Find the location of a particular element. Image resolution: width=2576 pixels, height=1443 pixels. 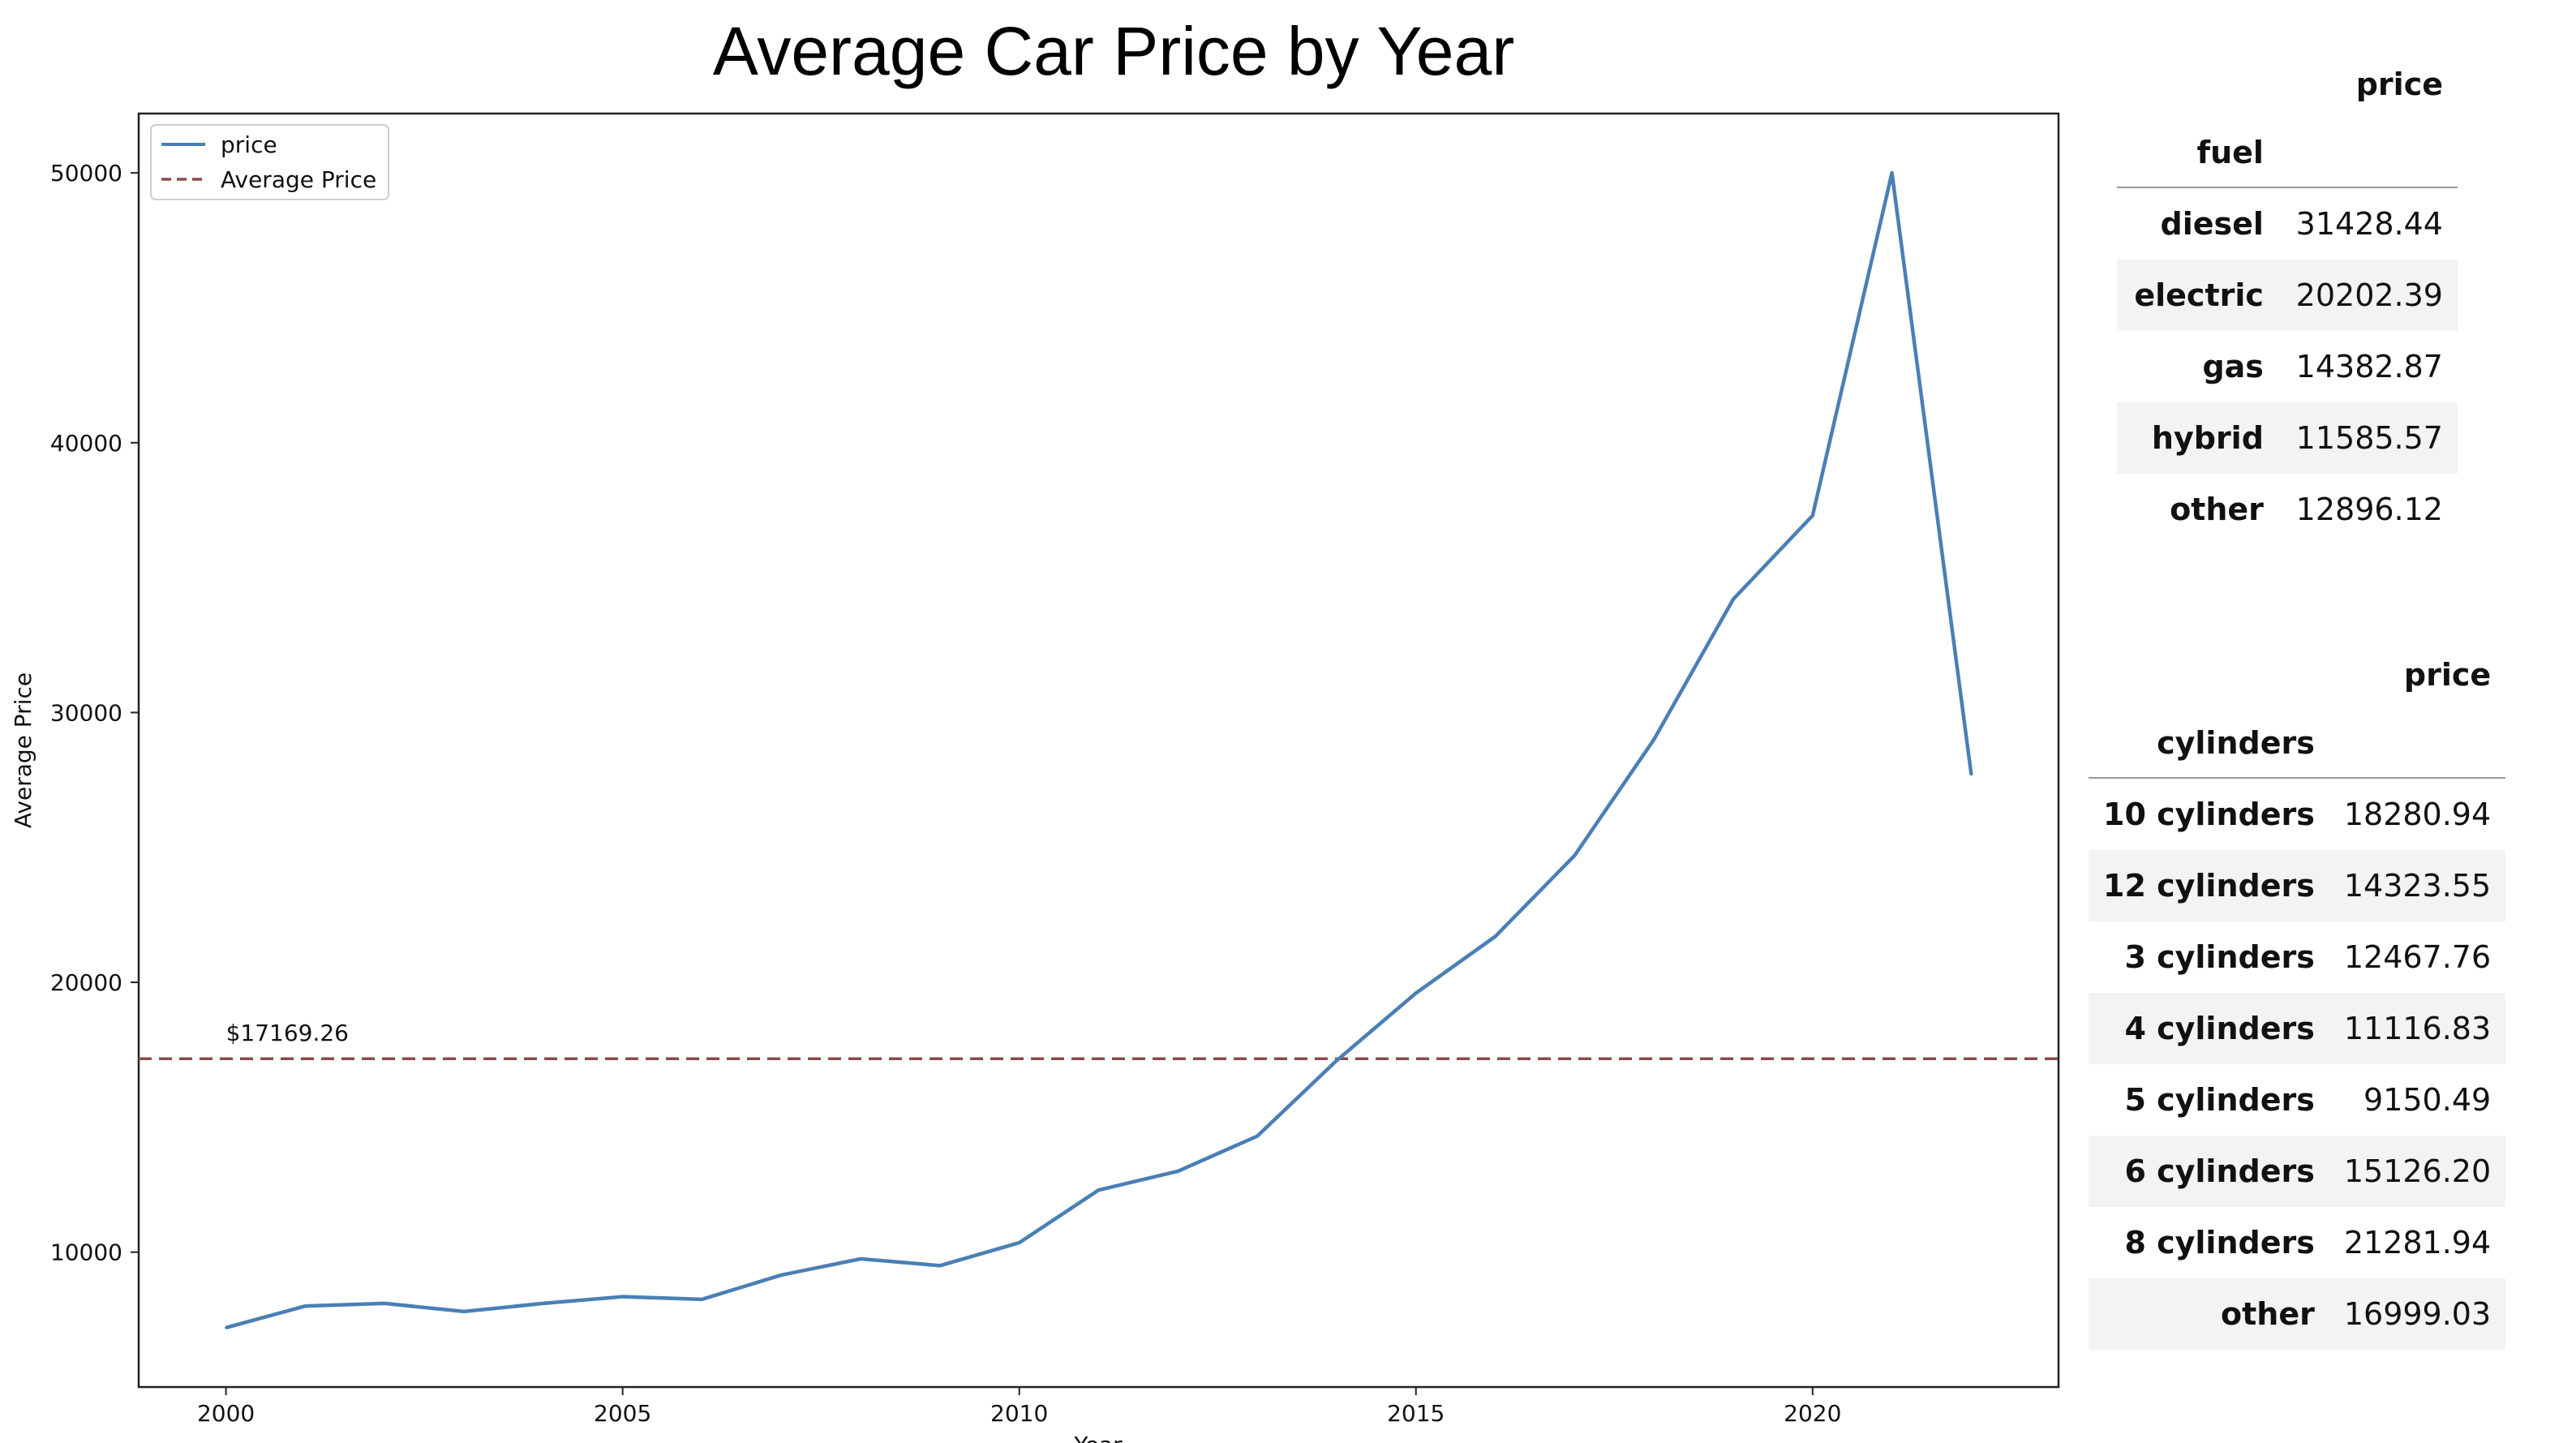

table-row: 3 cylinders 12467.76 is located at coordinates (2297, 957).